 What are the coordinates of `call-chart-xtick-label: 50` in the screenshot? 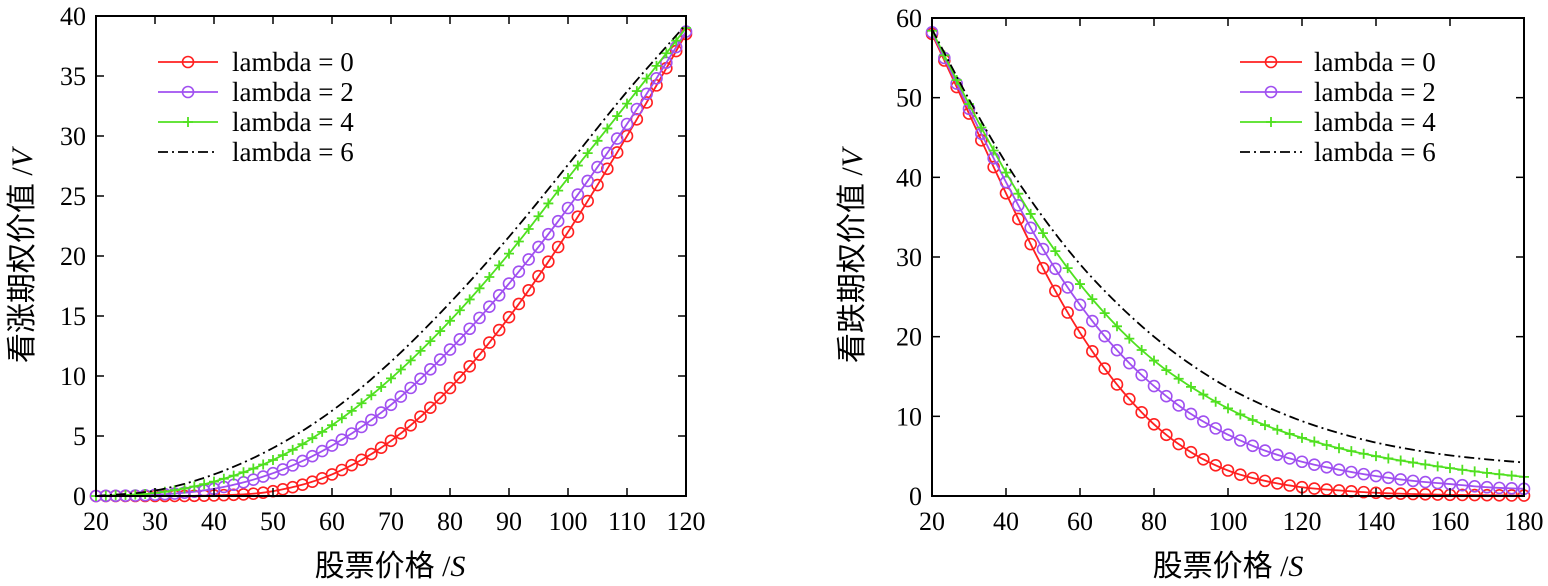 It's located at (273, 521).